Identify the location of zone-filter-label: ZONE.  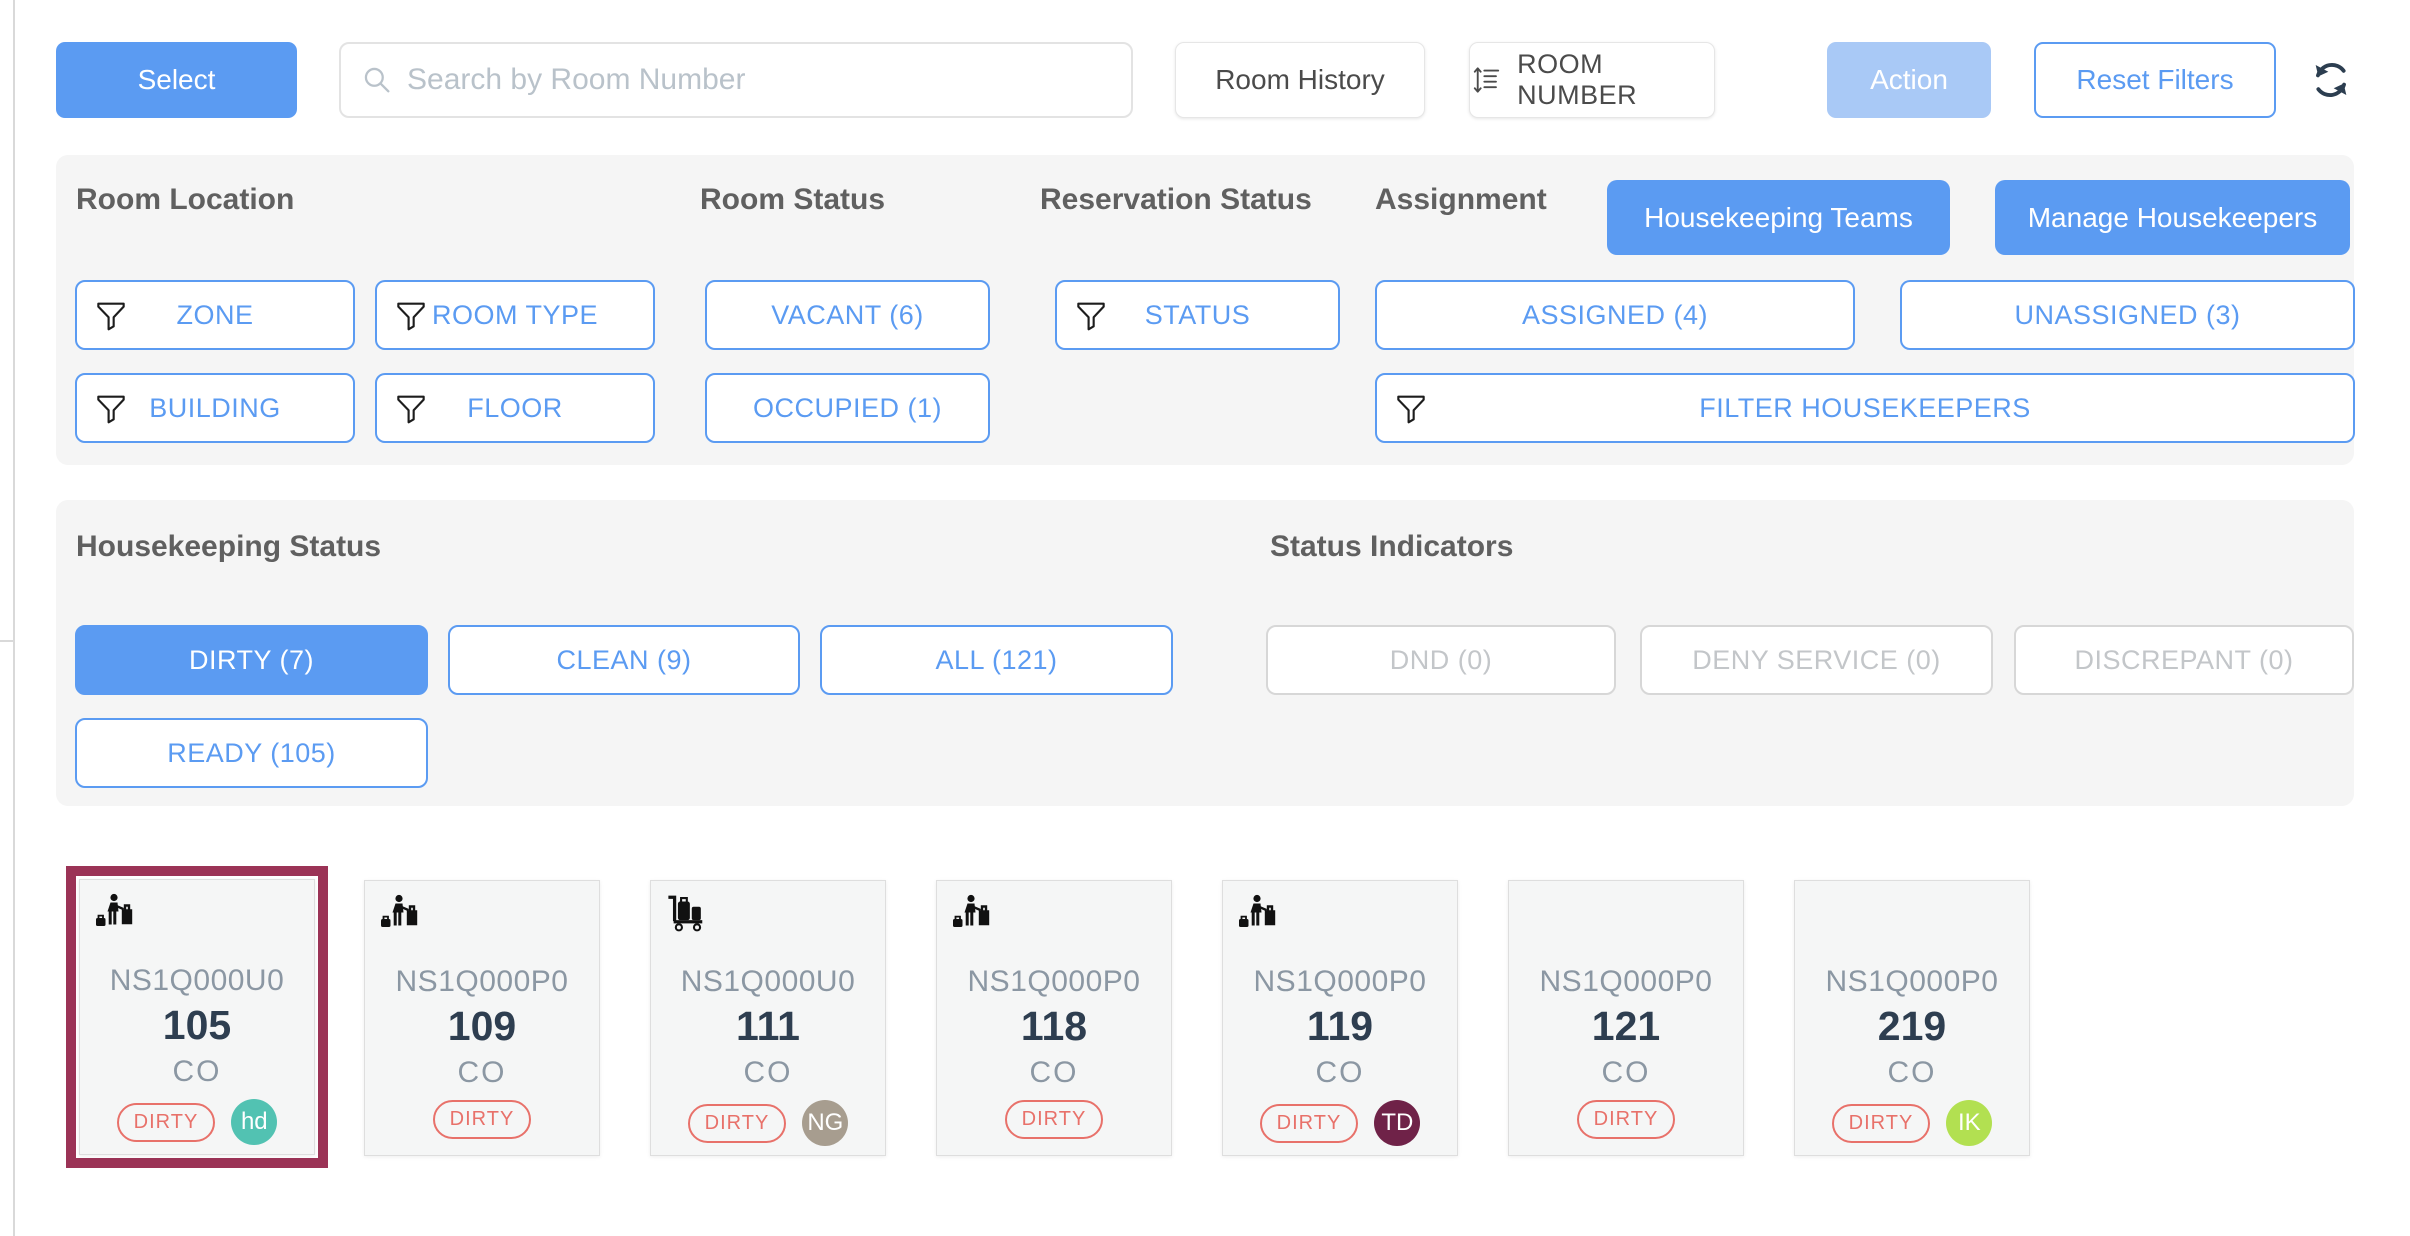
(215, 314).